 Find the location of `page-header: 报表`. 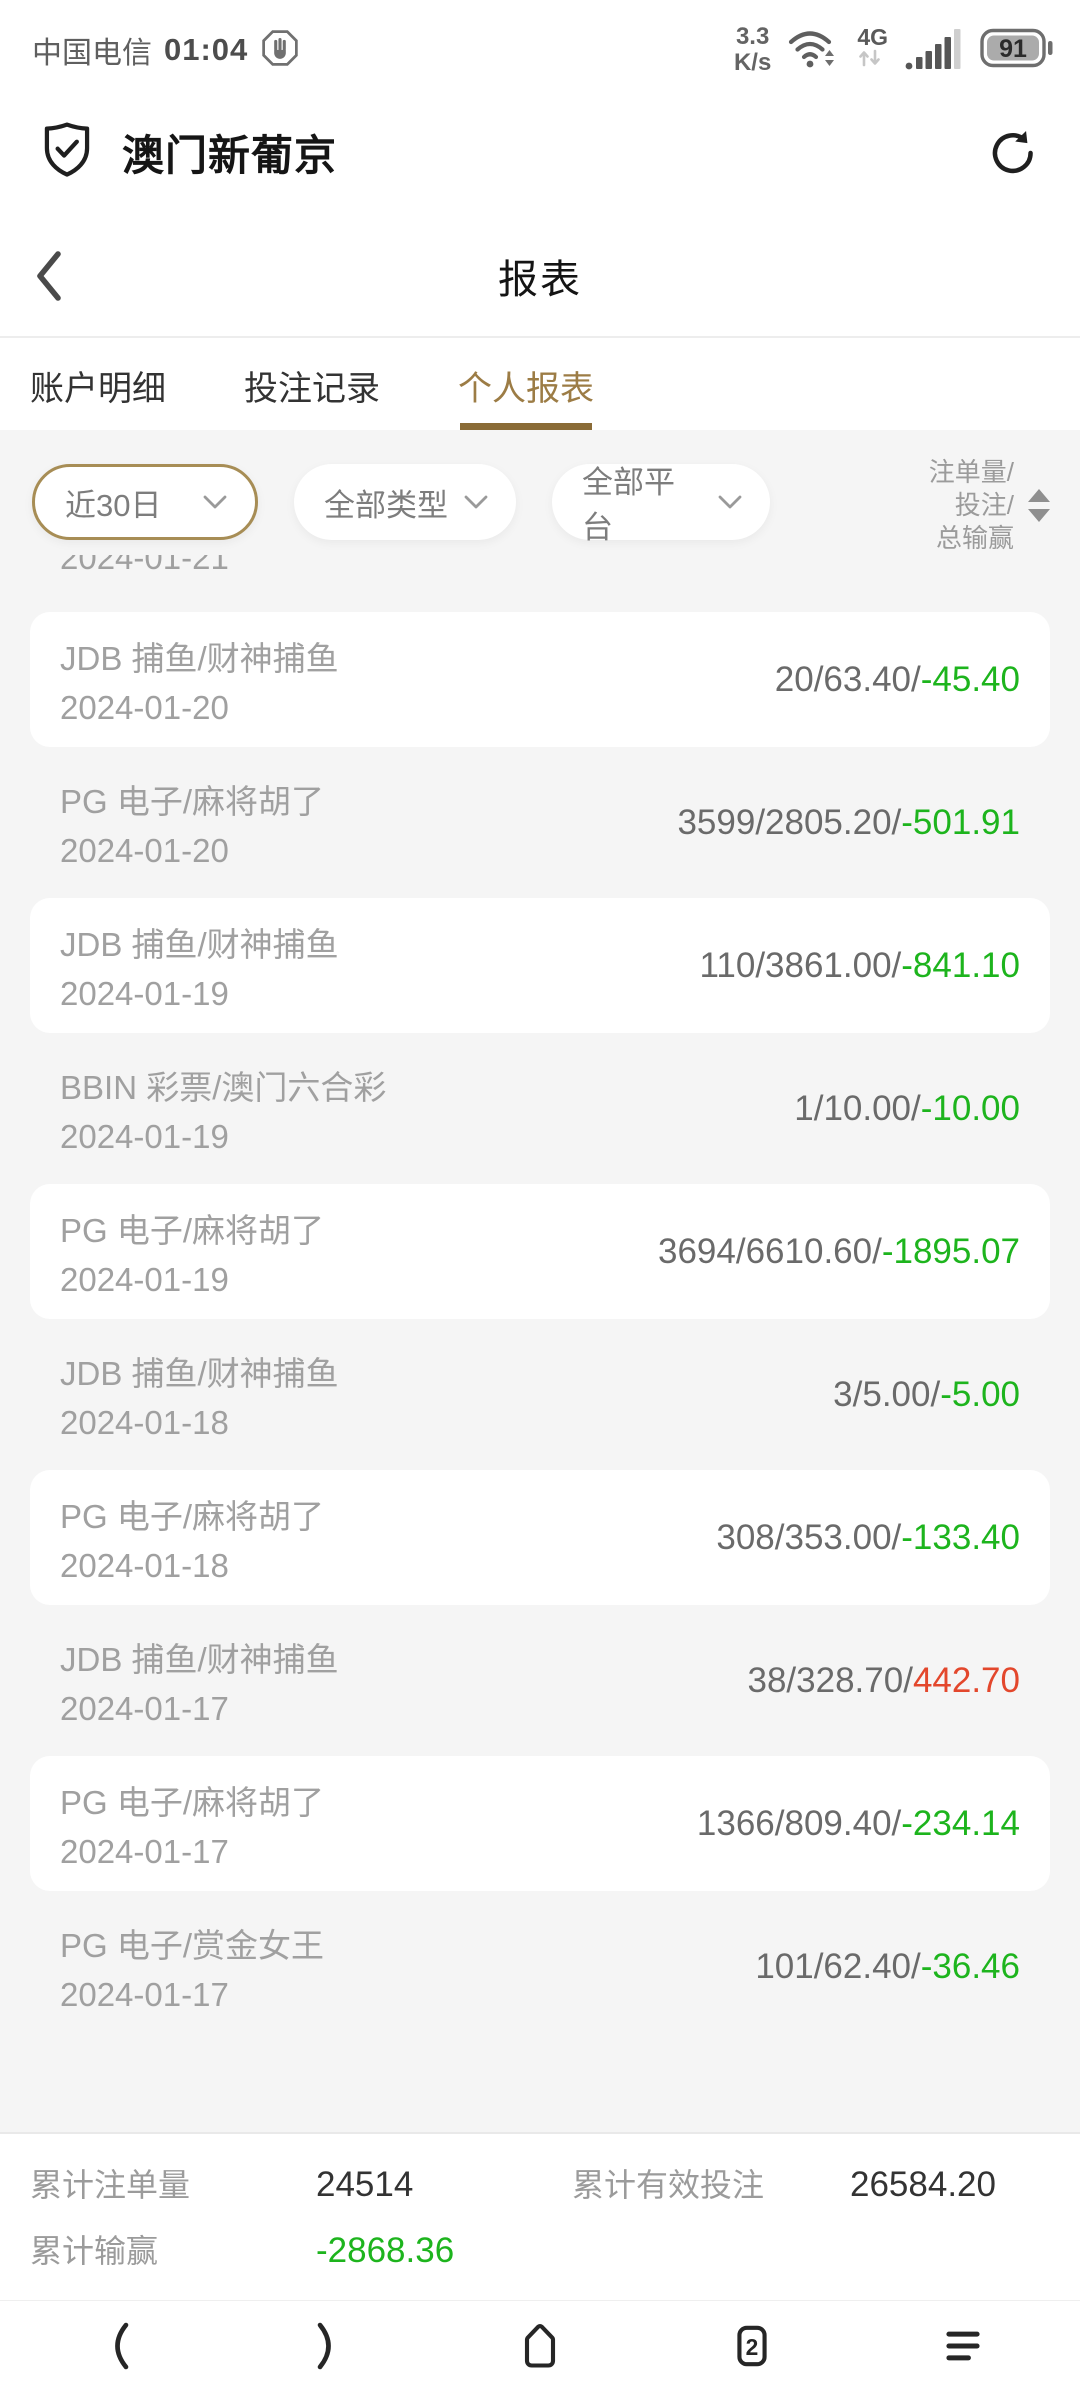

page-header: 报表 is located at coordinates (540, 276).